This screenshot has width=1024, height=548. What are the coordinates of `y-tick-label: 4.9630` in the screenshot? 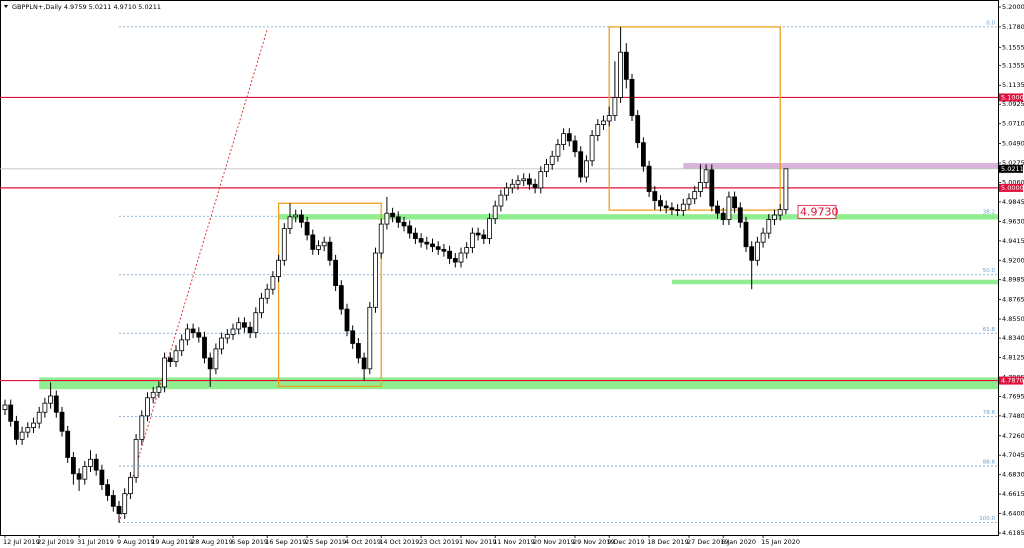 It's located at (1013, 221).